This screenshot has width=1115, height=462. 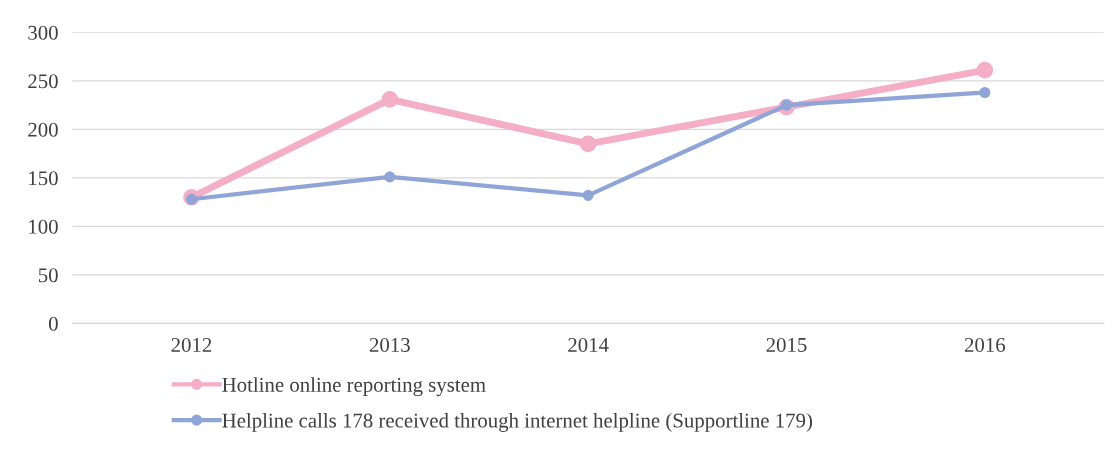 I want to click on x-tick-label: 2015, so click(x=786, y=344).